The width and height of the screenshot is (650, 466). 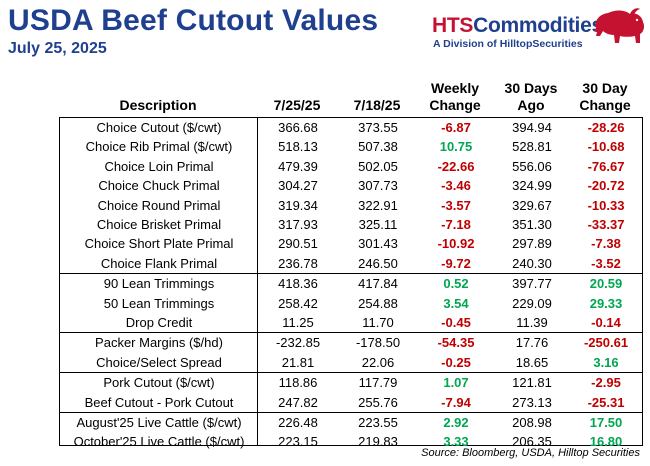 What do you see at coordinates (378, 362) in the screenshot?
I see `row-previous-value: 22.06` at bounding box center [378, 362].